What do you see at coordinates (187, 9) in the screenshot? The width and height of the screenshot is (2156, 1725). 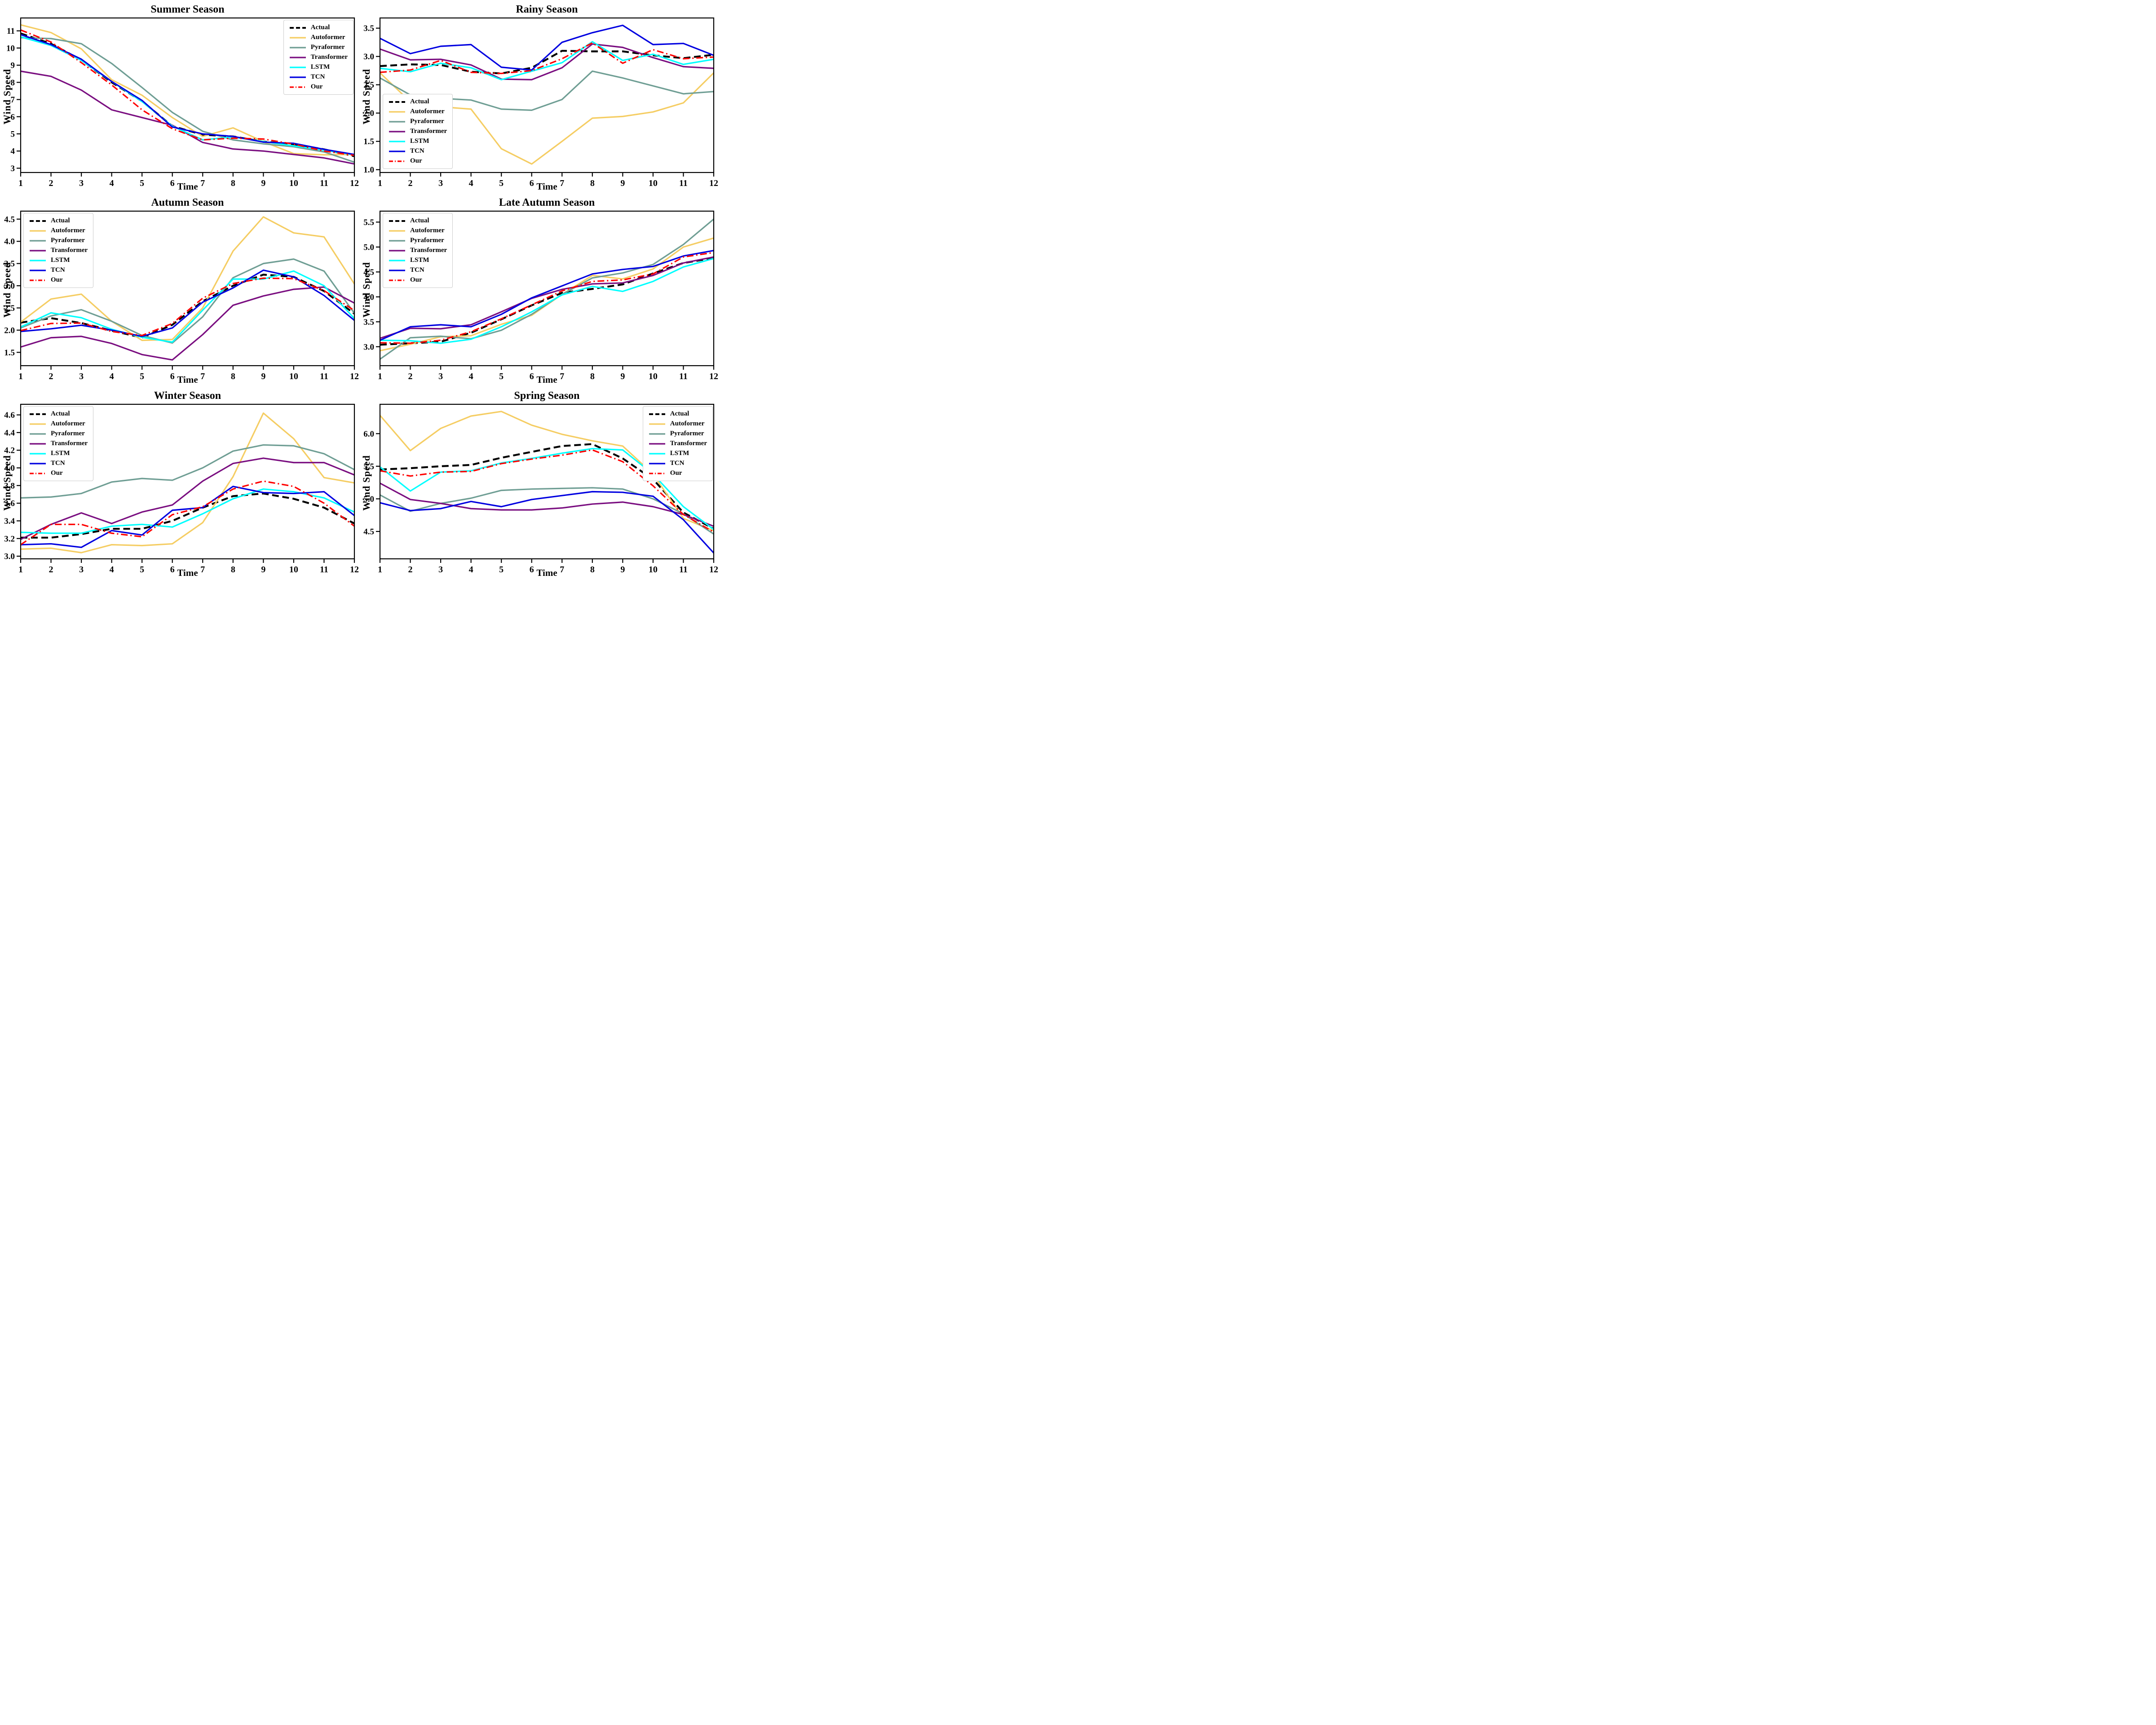 I see `chart-title: Summer Season` at bounding box center [187, 9].